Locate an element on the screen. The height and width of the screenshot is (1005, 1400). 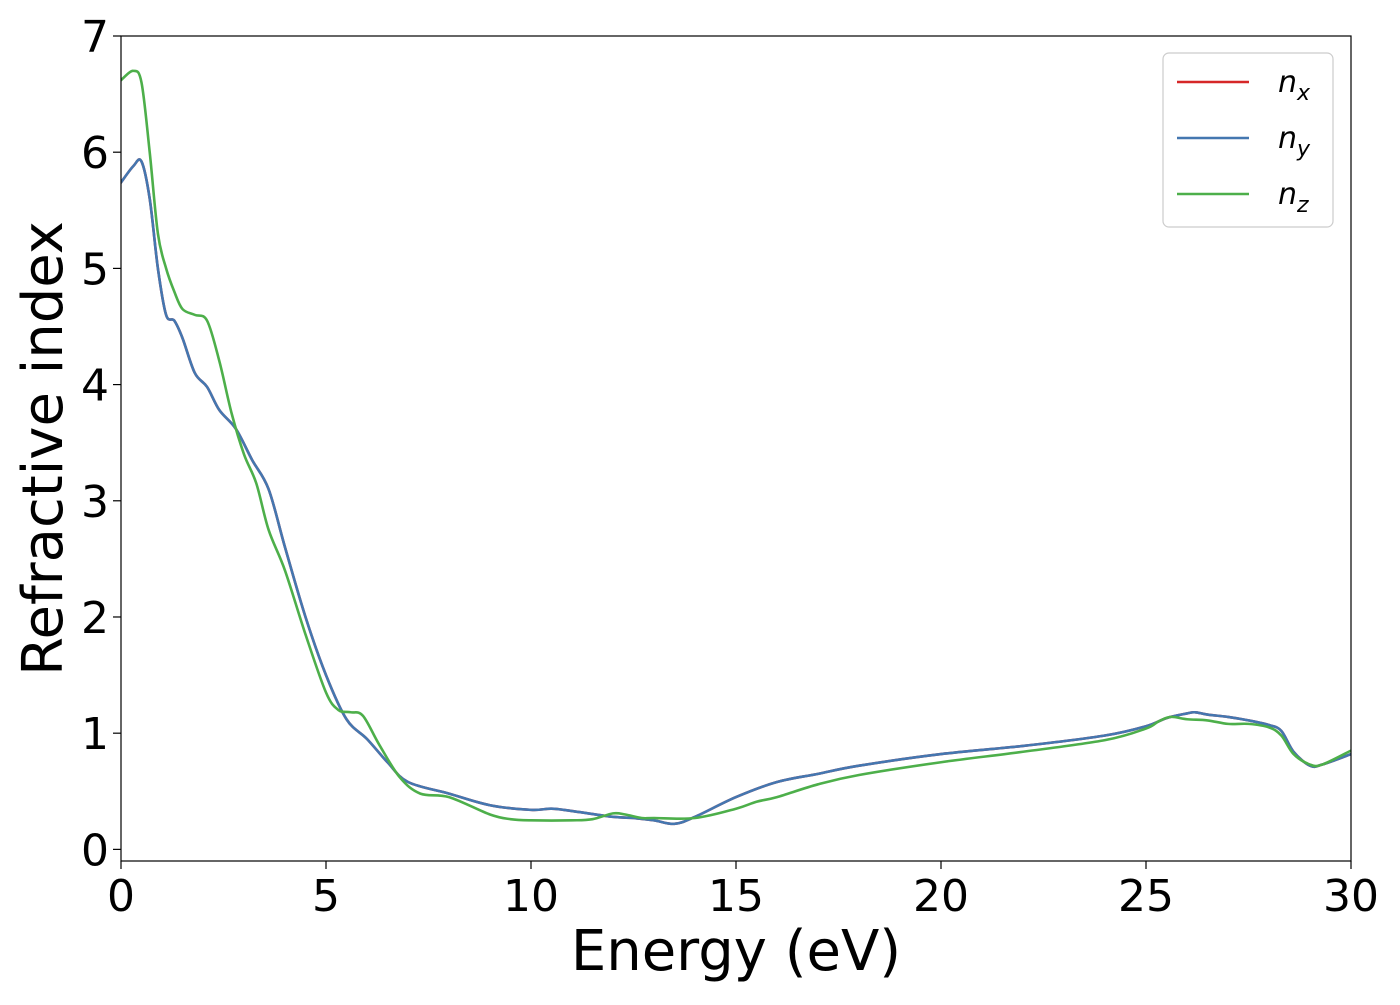
legend: nx ny nz is located at coordinates (1248, 140).